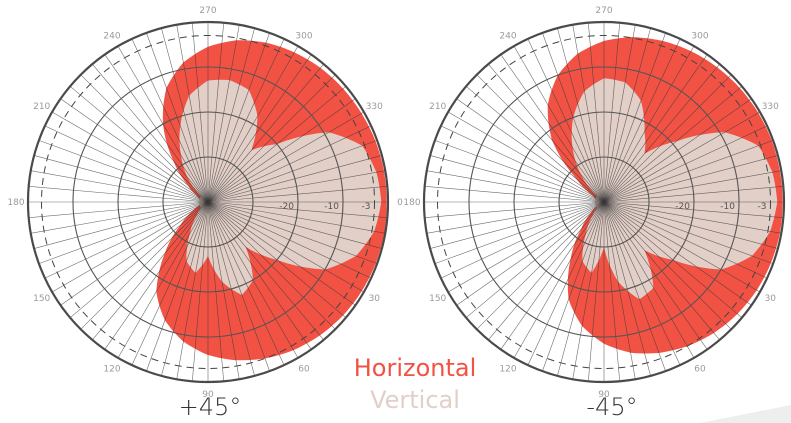 The image size is (791, 423). I want to click on chart-title-plus-45: +45°, so click(210, 407).